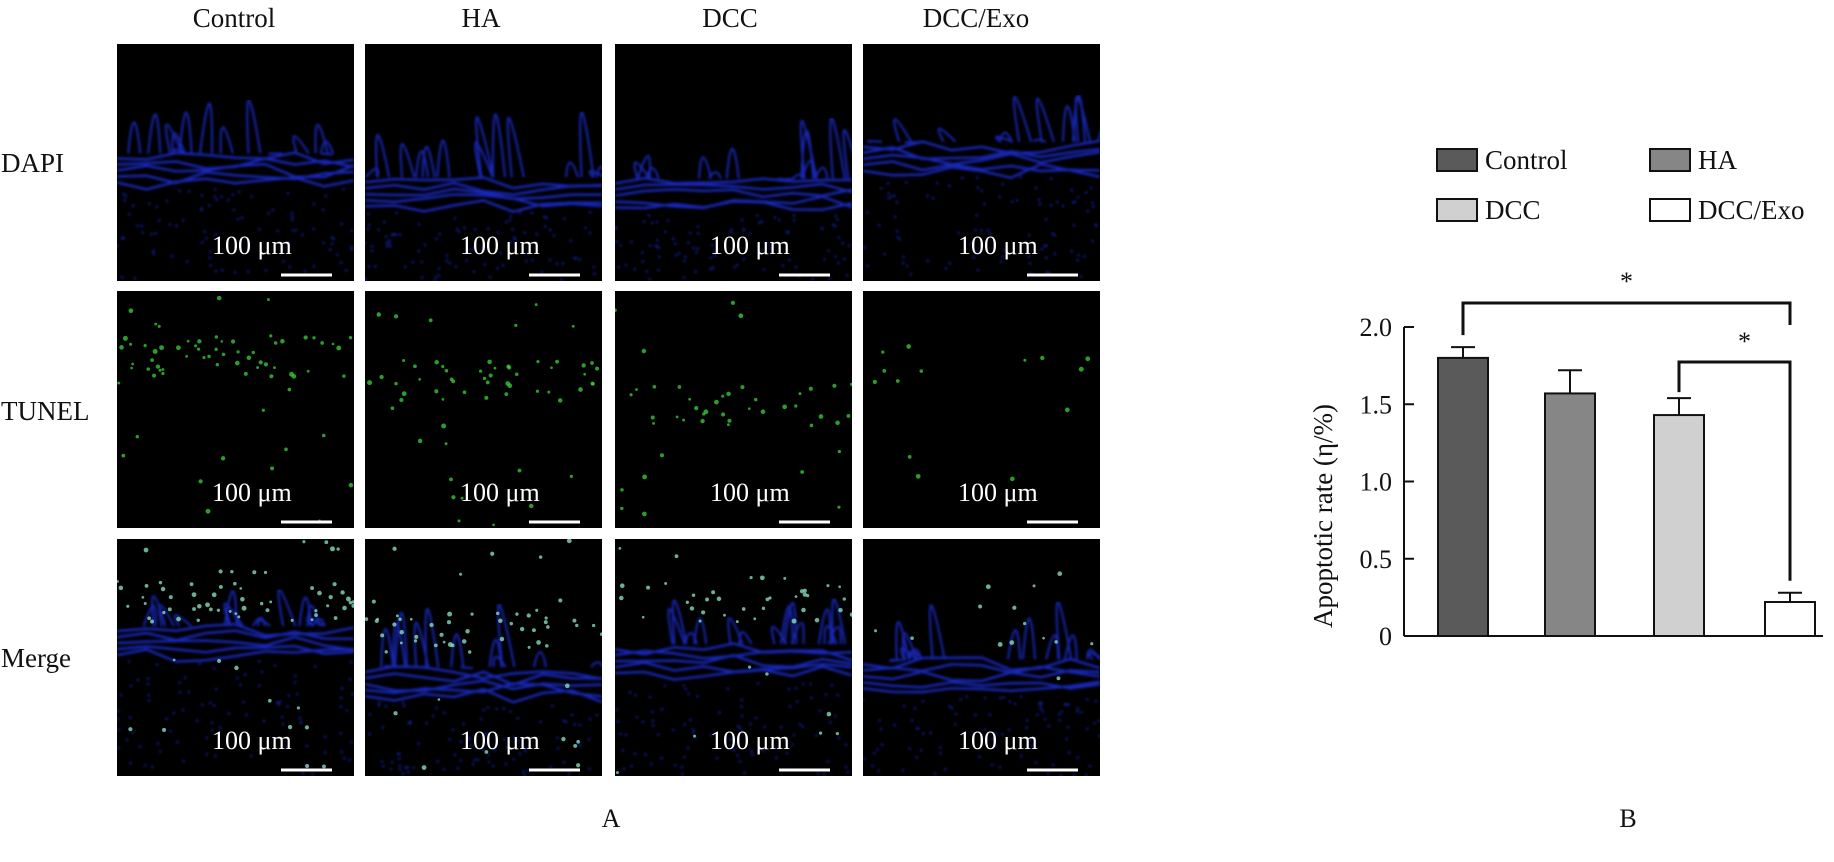 The width and height of the screenshot is (1834, 862). I want to click on y-axis-label: Apoptotic rate (η/%), so click(1323, 516).